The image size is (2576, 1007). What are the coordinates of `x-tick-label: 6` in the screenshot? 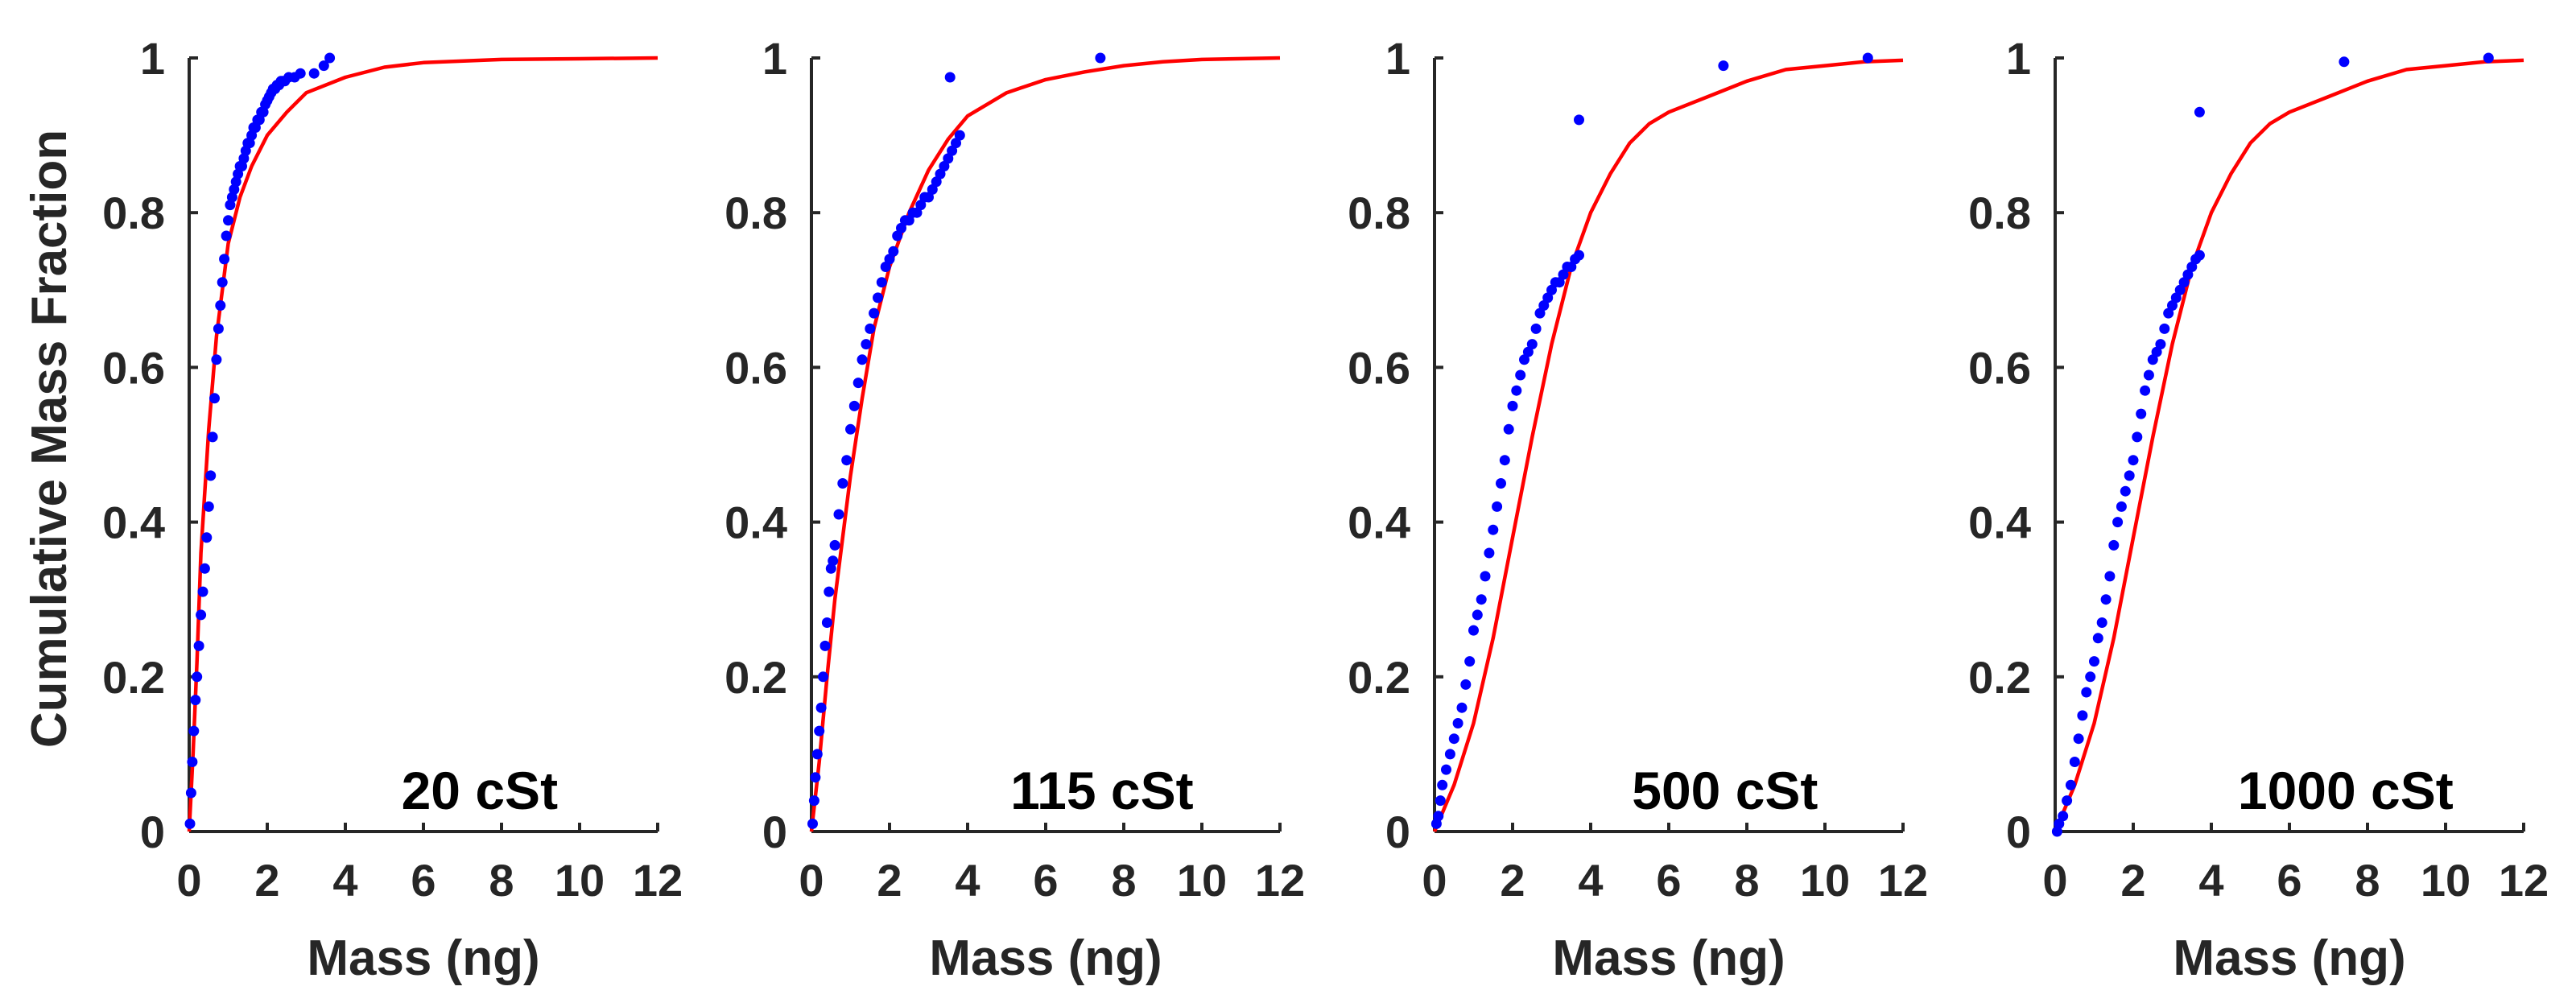 It's located at (1668, 880).